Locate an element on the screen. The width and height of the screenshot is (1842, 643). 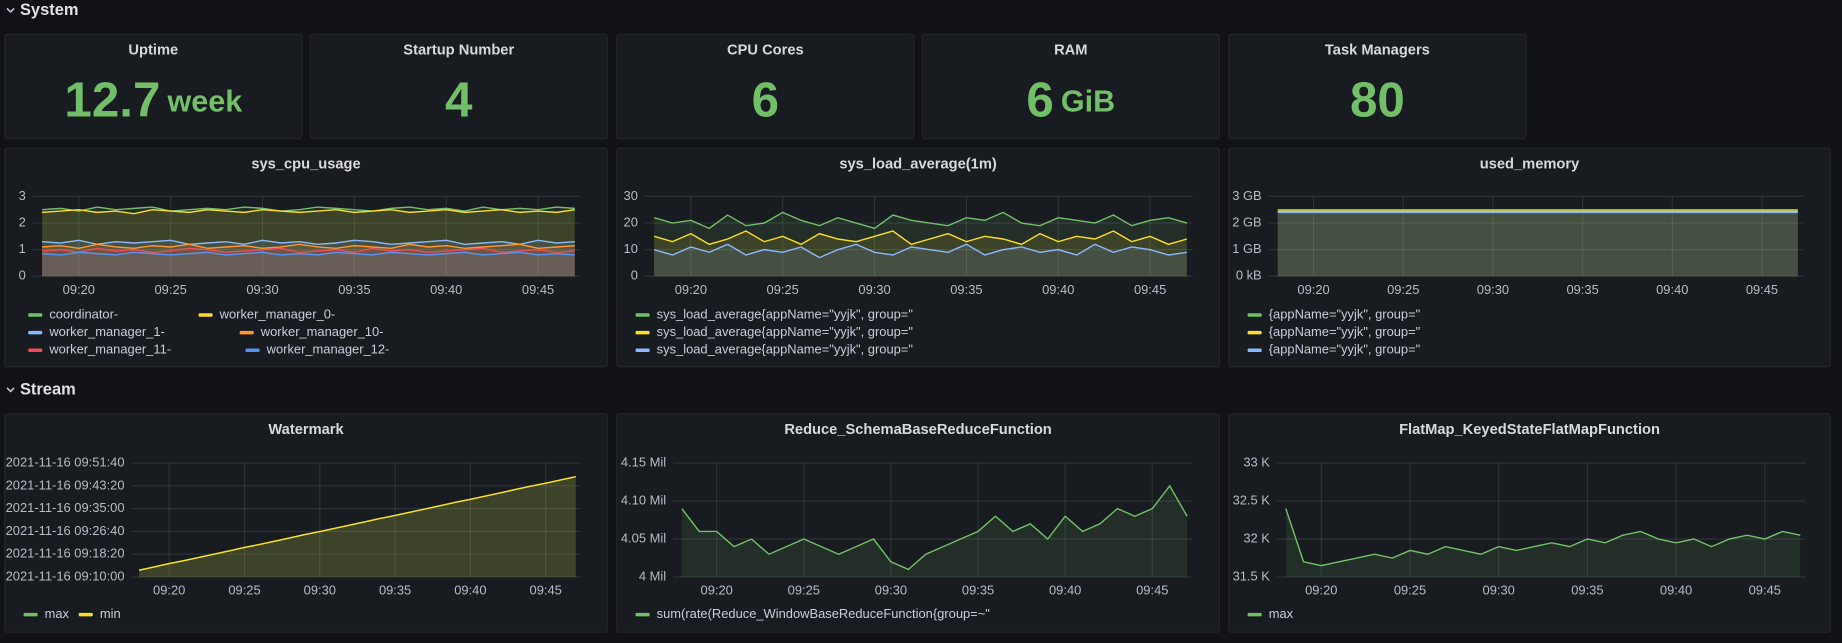
y-tick-label: 31.5 K is located at coordinates (1252, 575).